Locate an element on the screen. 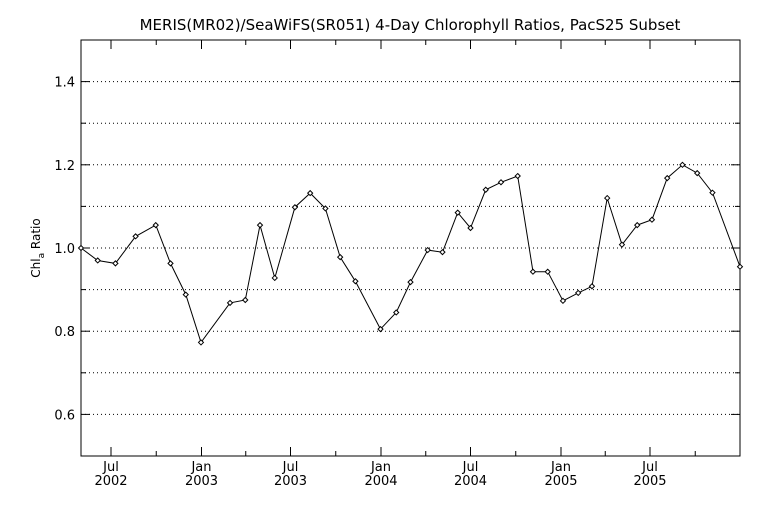 The width and height of the screenshot is (768, 512). y-tick-label: 1.0 is located at coordinates (64, 249).